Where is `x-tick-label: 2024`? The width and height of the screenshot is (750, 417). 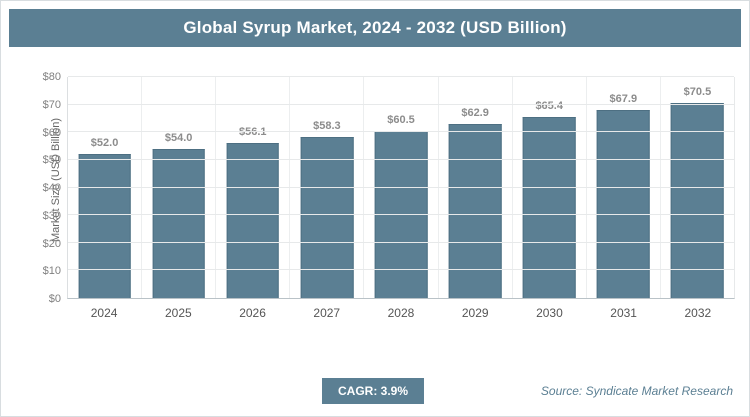
x-tick-label: 2024 is located at coordinates (104, 313).